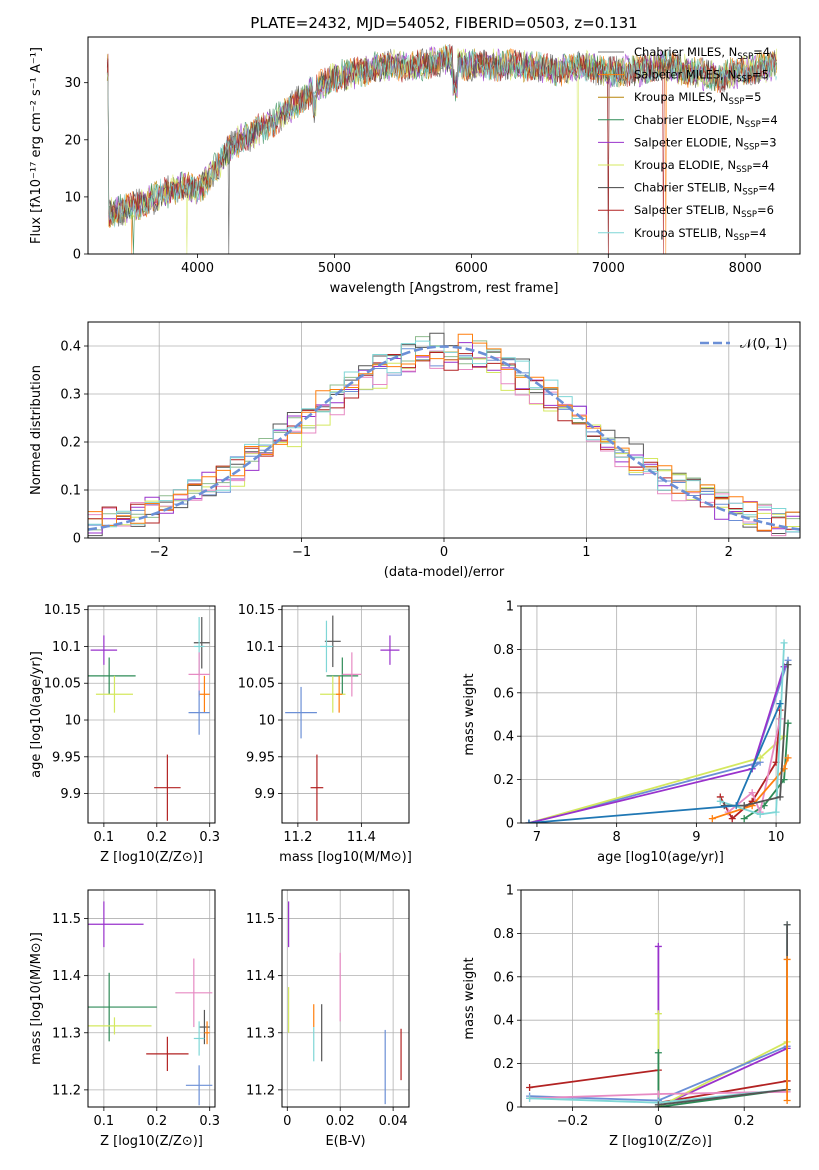 The width and height of the screenshot is (819, 1170). Describe the element at coordinates (510, 891) in the screenshot. I see `y-tick-label: 1` at that location.